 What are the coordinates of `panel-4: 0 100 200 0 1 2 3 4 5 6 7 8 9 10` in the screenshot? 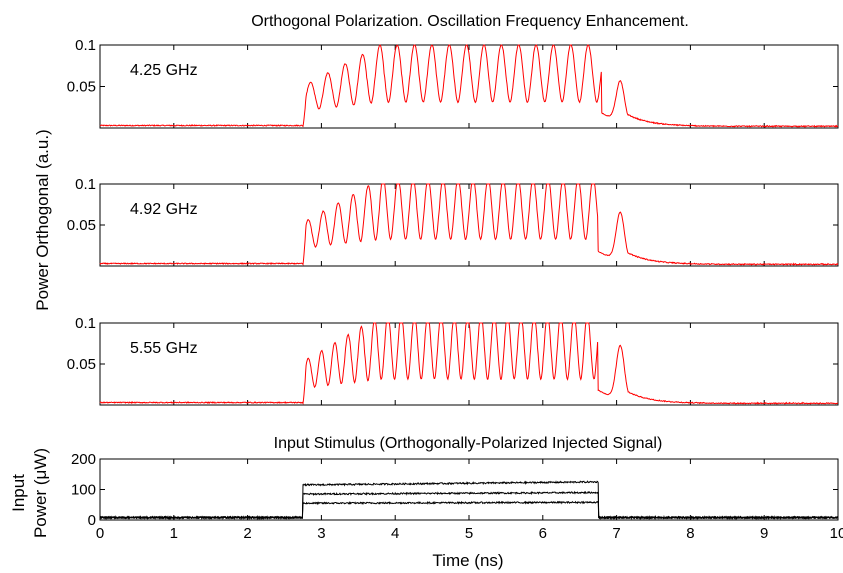 It's located at (457, 496).